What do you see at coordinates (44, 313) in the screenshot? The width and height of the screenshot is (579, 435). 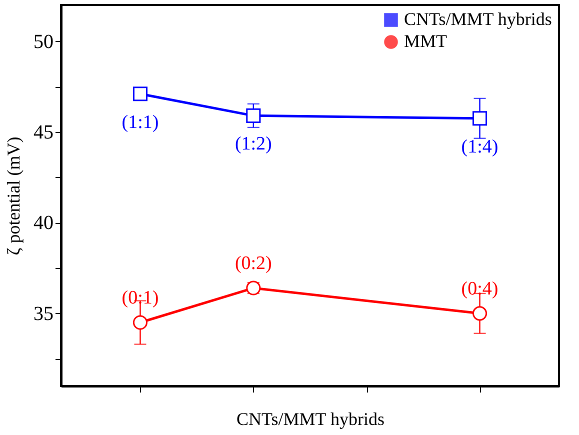 I see `y-tick-label: 35` at bounding box center [44, 313].